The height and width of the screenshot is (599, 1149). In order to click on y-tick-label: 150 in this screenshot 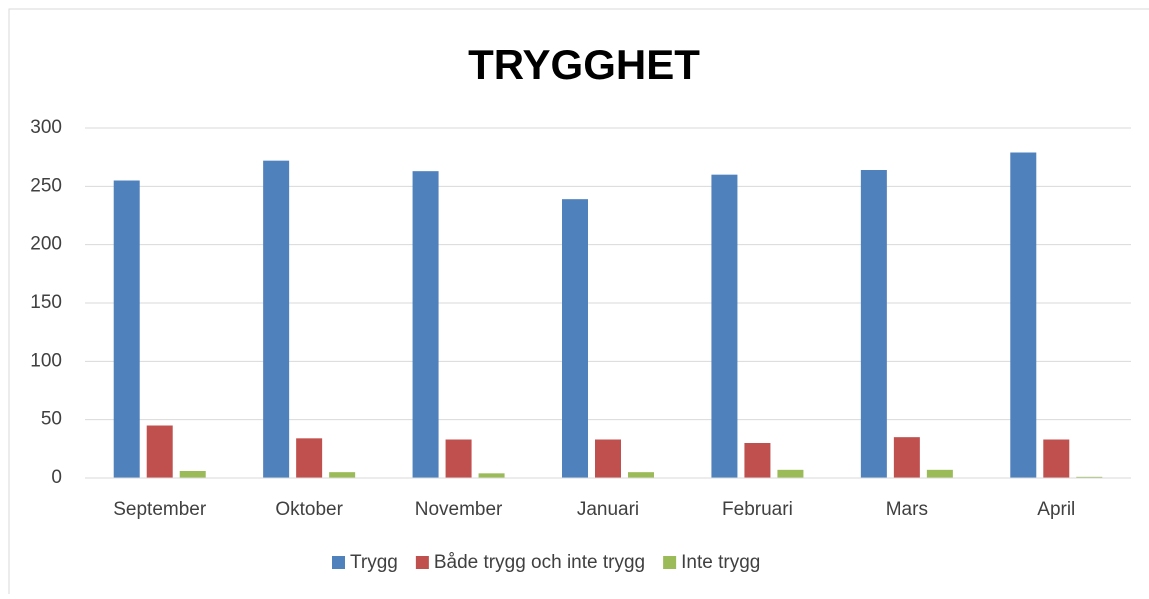, I will do `click(46, 302)`.